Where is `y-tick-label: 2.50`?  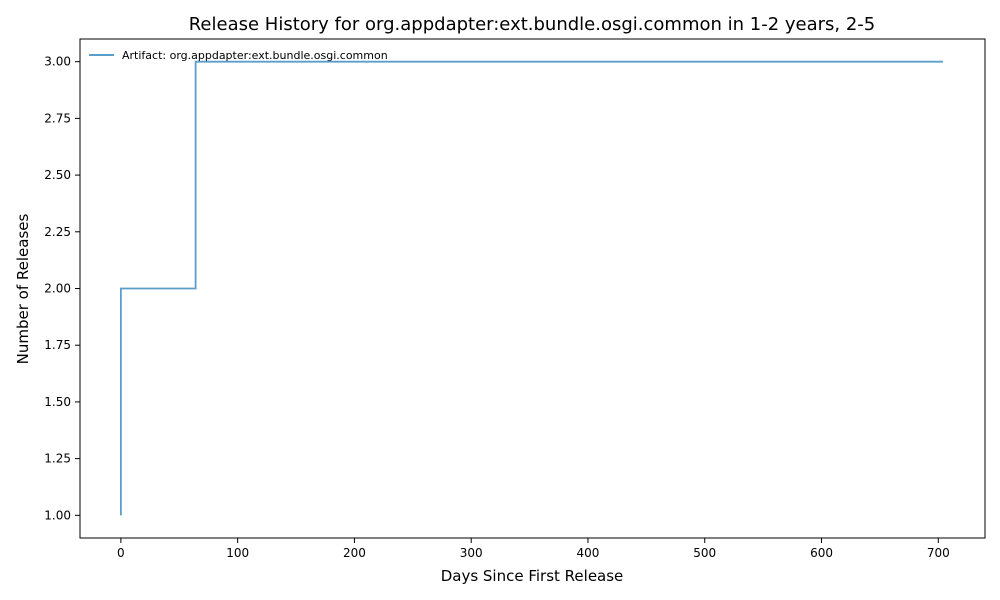
y-tick-label: 2.50 is located at coordinates (57, 175).